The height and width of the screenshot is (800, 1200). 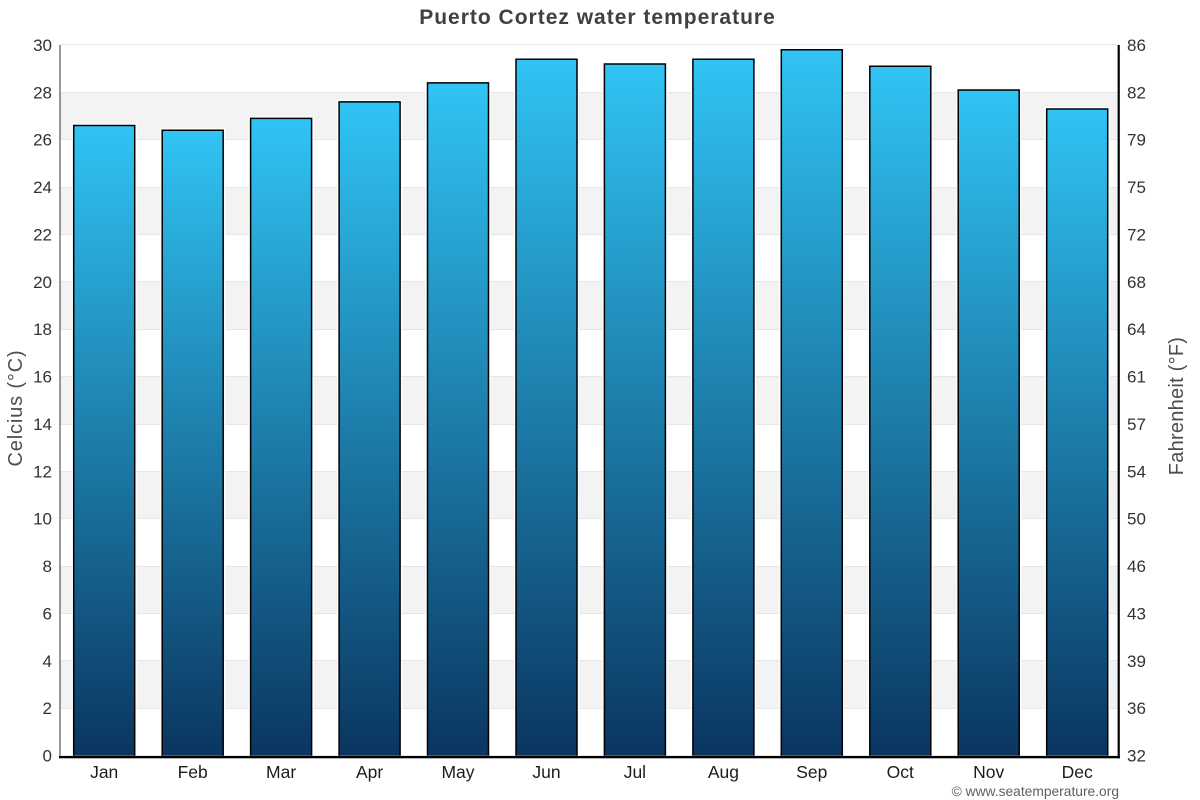 What do you see at coordinates (1136, 566) in the screenshot?
I see `svg-text: 46` at bounding box center [1136, 566].